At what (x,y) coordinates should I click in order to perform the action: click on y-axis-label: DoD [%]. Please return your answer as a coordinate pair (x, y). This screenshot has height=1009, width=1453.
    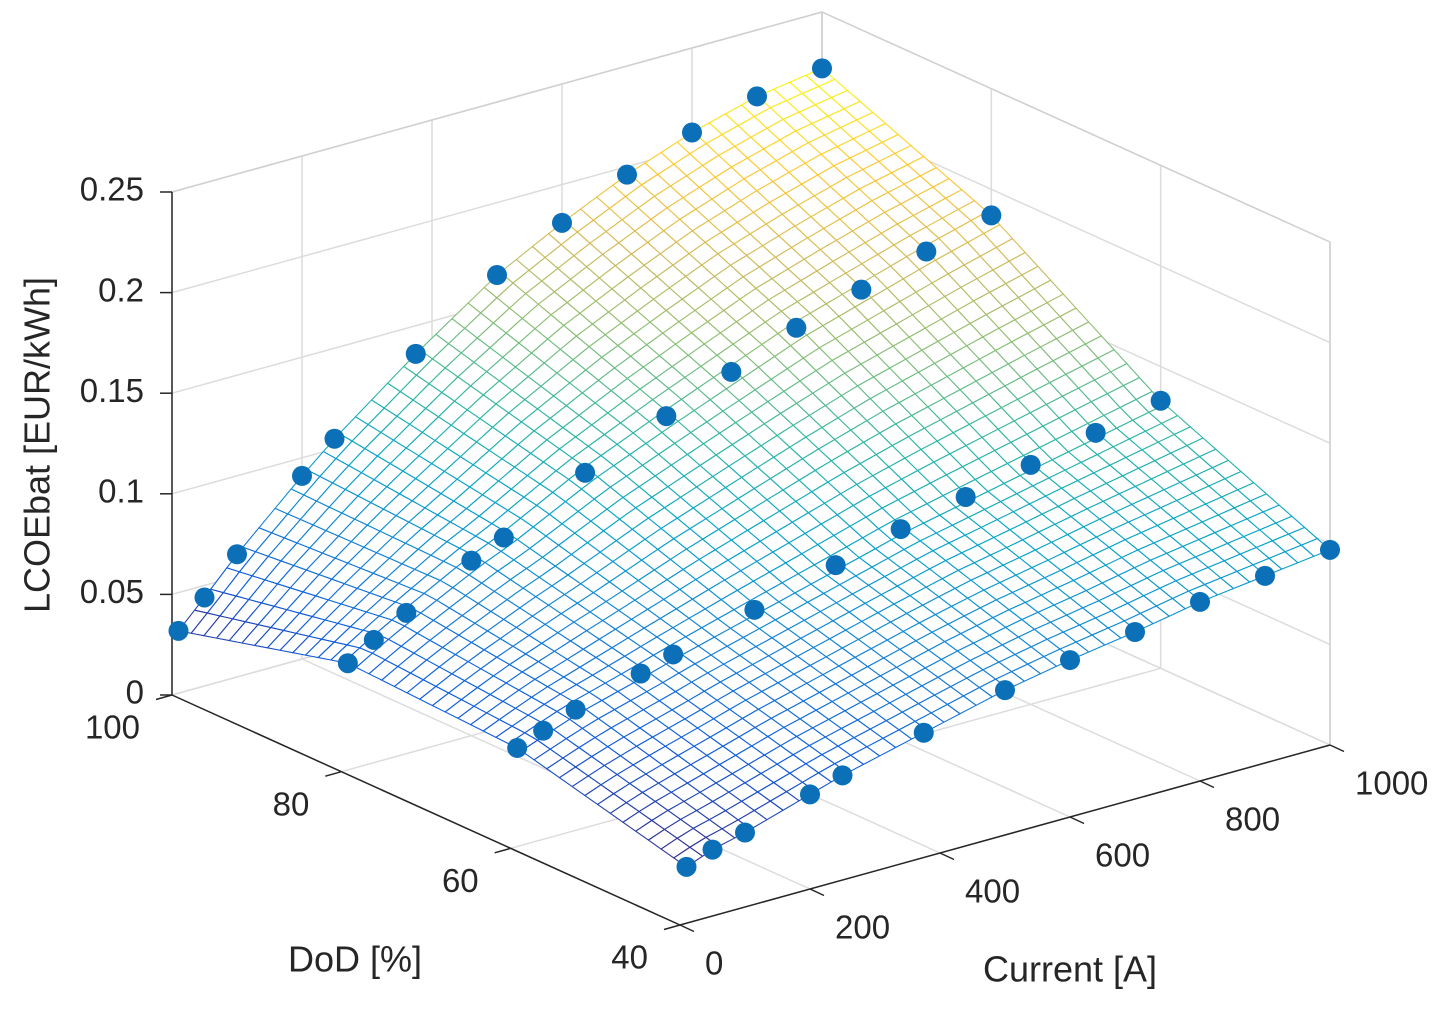
    Looking at the image, I should click on (355, 959).